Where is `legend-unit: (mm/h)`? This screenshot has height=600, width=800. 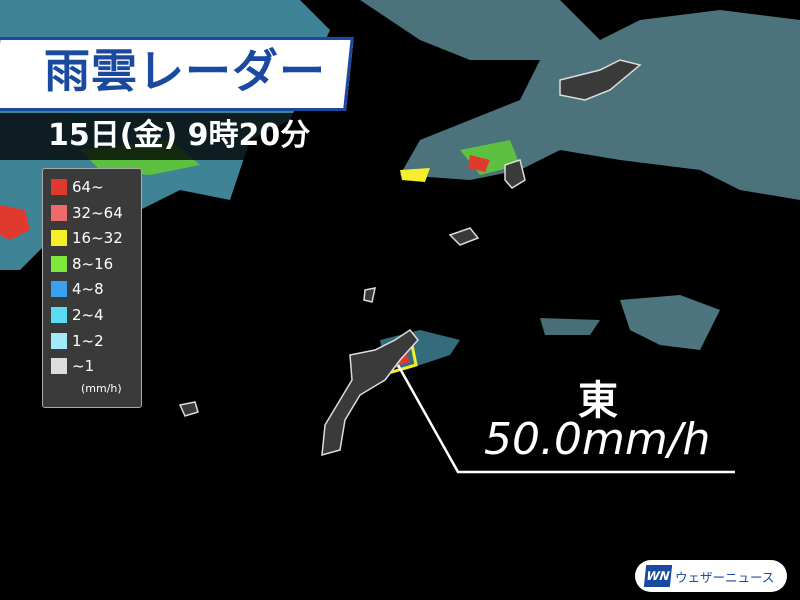 legend-unit: (mm/h) is located at coordinates (101, 388).